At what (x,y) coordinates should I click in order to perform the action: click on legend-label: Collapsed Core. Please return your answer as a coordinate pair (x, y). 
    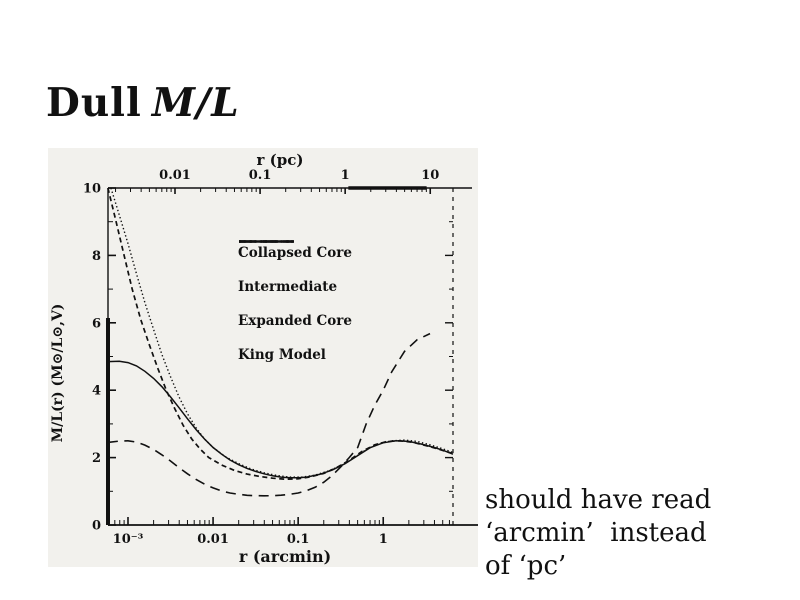
    Looking at the image, I should click on (295, 253).